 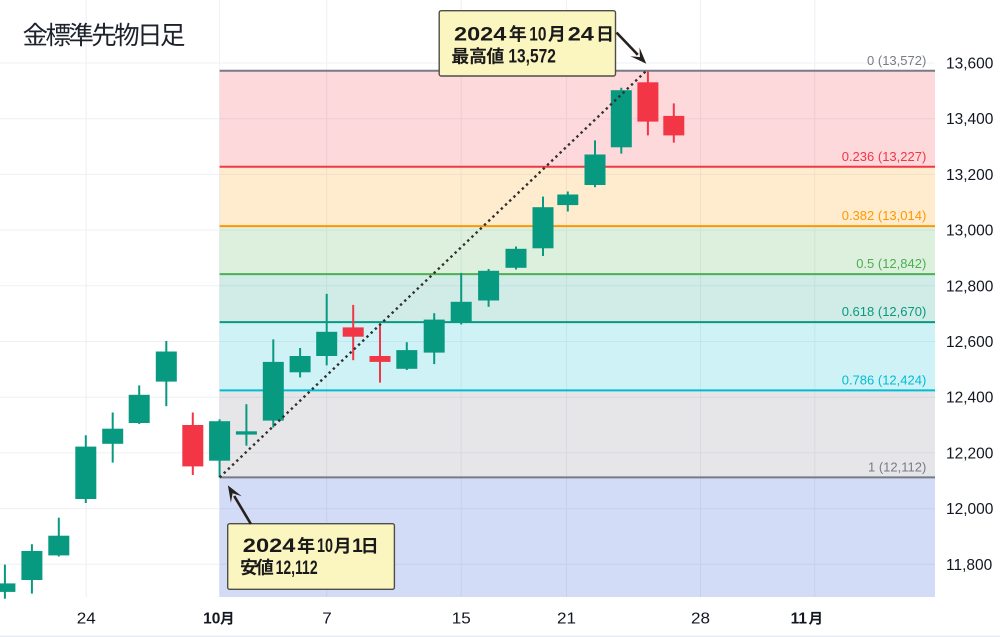 What do you see at coordinates (884, 156) in the screenshot?
I see `svg-text: 0.236 (13,227)` at bounding box center [884, 156].